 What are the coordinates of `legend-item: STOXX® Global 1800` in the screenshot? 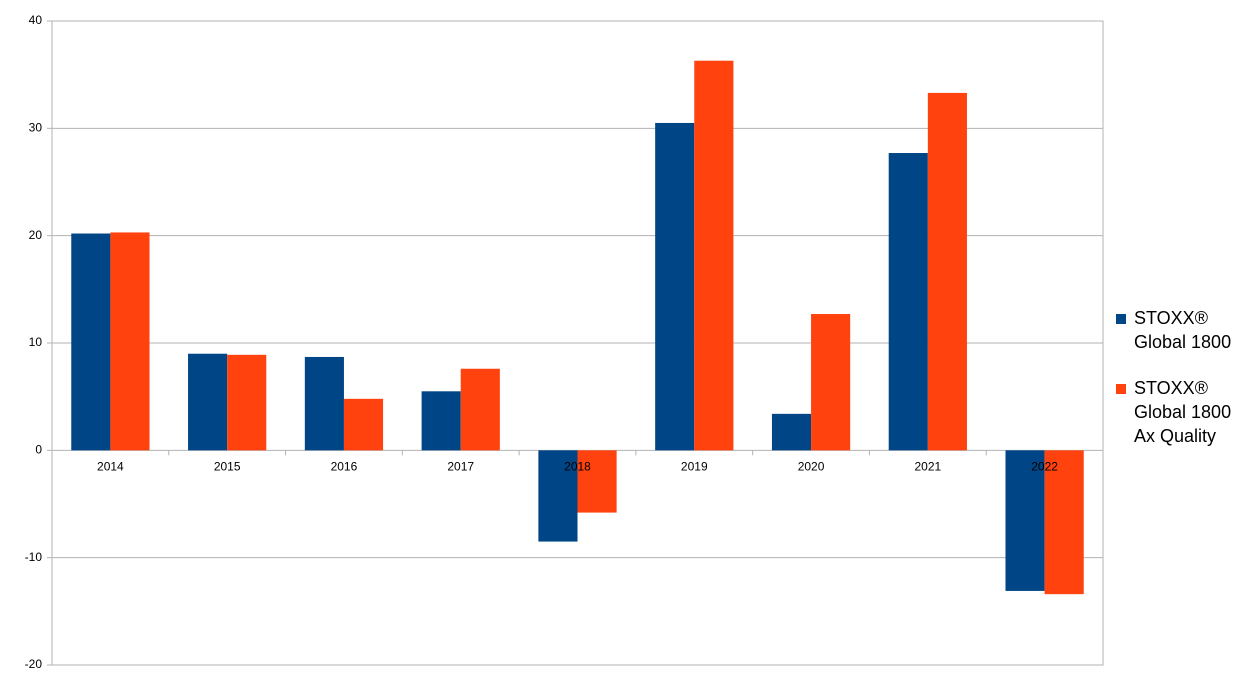 It's located at (1176, 330).